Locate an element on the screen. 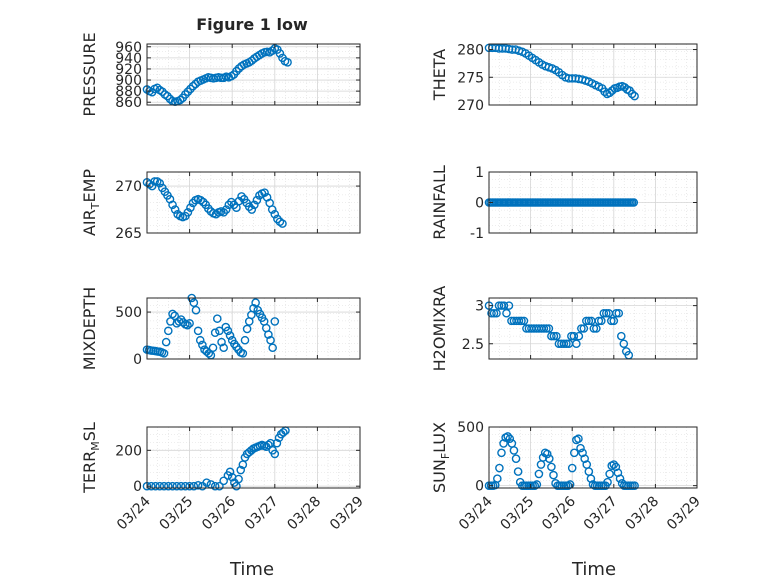 The width and height of the screenshot is (778, 588). subplot-mixdepth: 0 500 MIXDEPTH is located at coordinates (220, 328).